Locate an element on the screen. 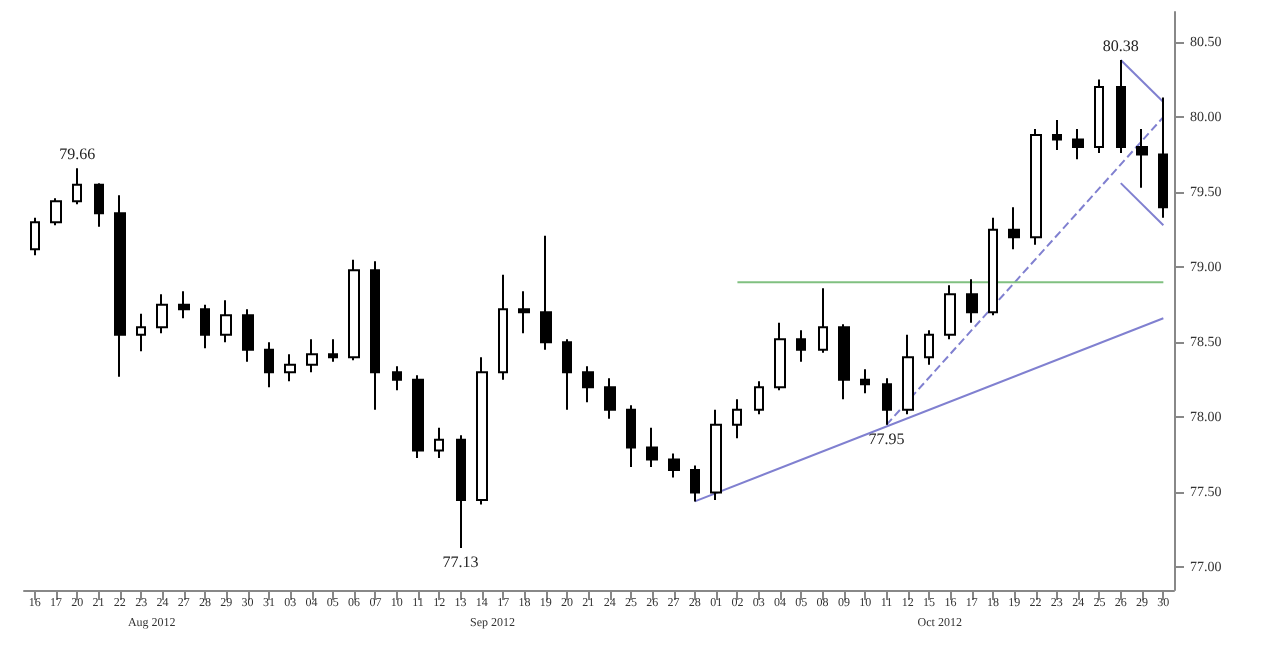 The image size is (1278, 658). annotation: 80.38 is located at coordinates (1120, 46).